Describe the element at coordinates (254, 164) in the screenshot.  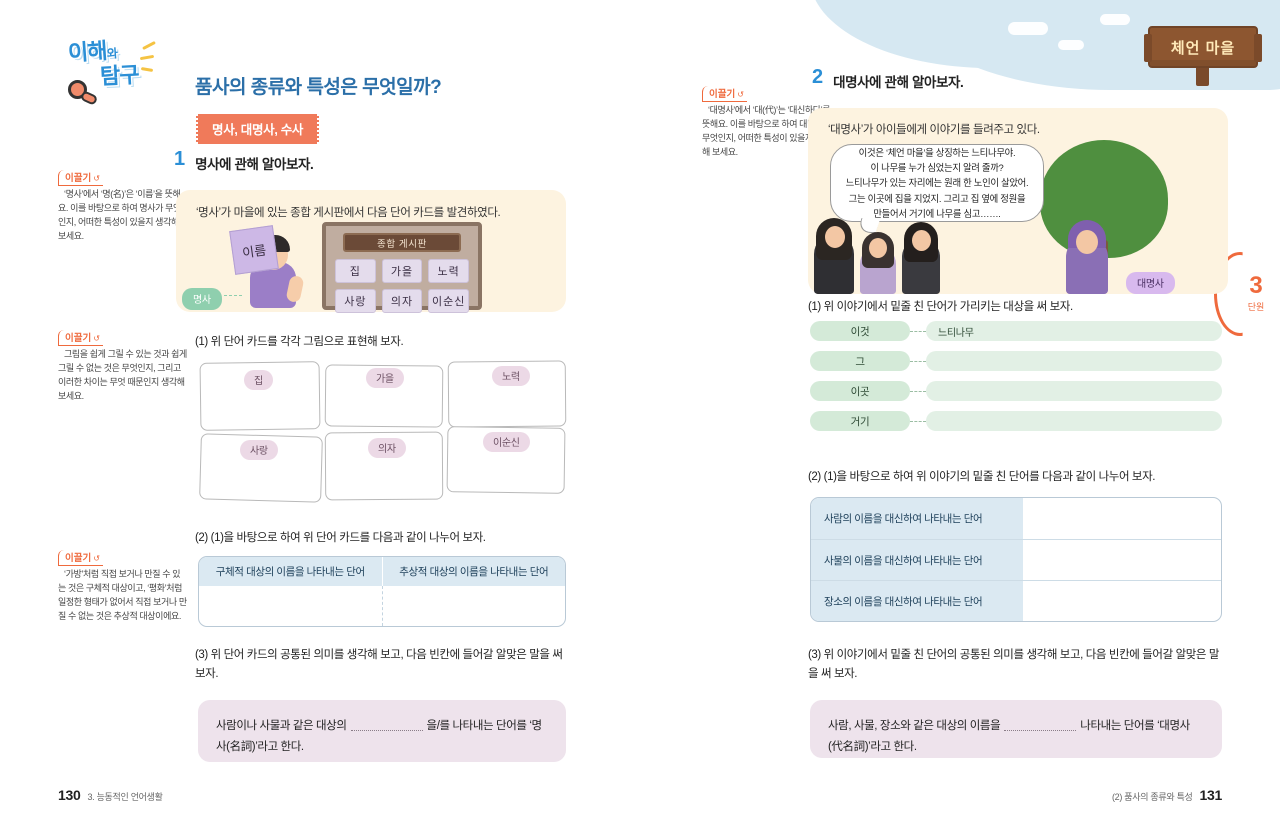
I see `step-text: 명사에 관해 알아보자.` at that location.